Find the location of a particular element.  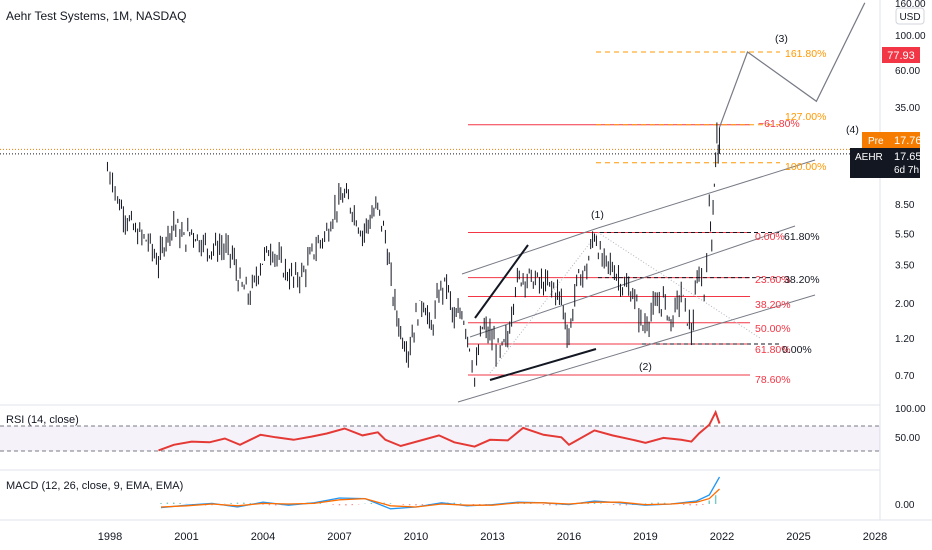

price-tick-label: 8.50 is located at coordinates (905, 205).